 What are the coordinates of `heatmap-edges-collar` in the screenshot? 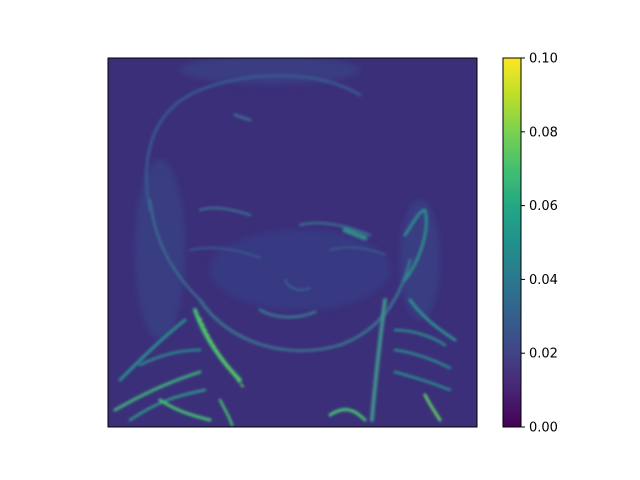 It's located at (285, 362).